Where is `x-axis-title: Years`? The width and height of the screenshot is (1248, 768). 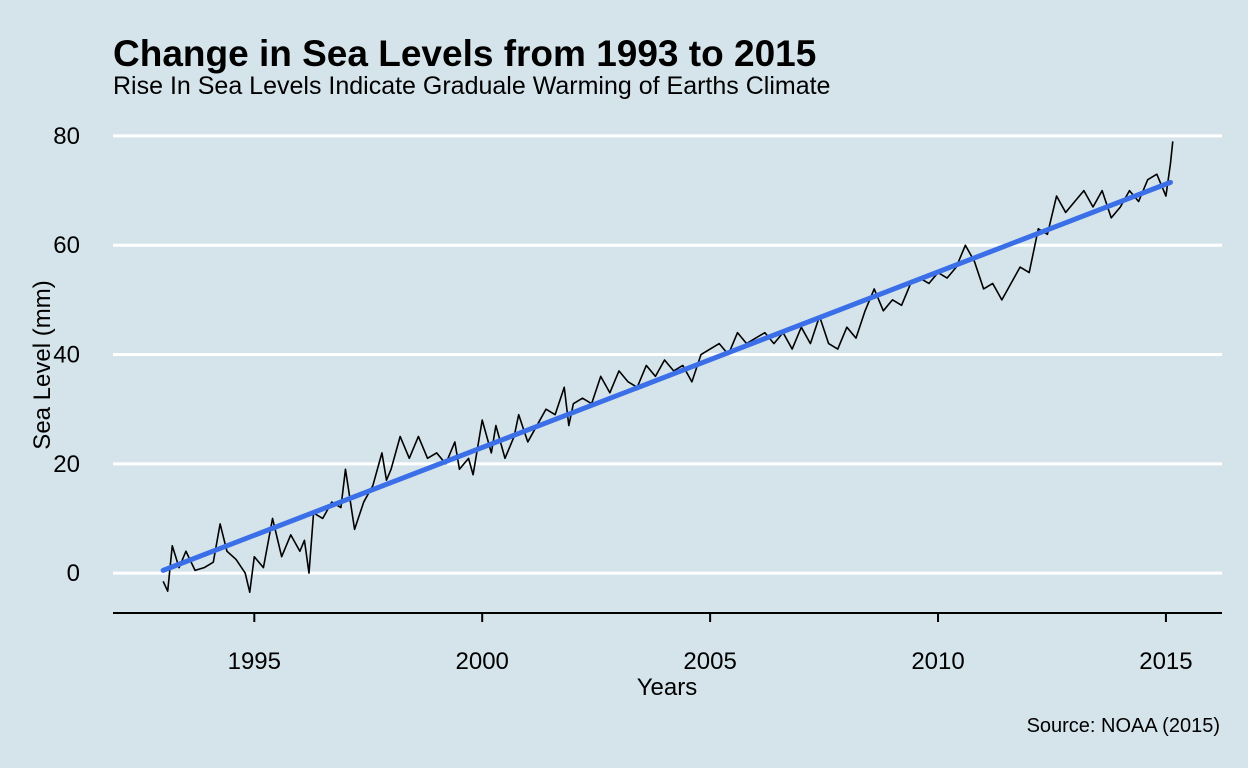
x-axis-title: Years is located at coordinates (667, 687).